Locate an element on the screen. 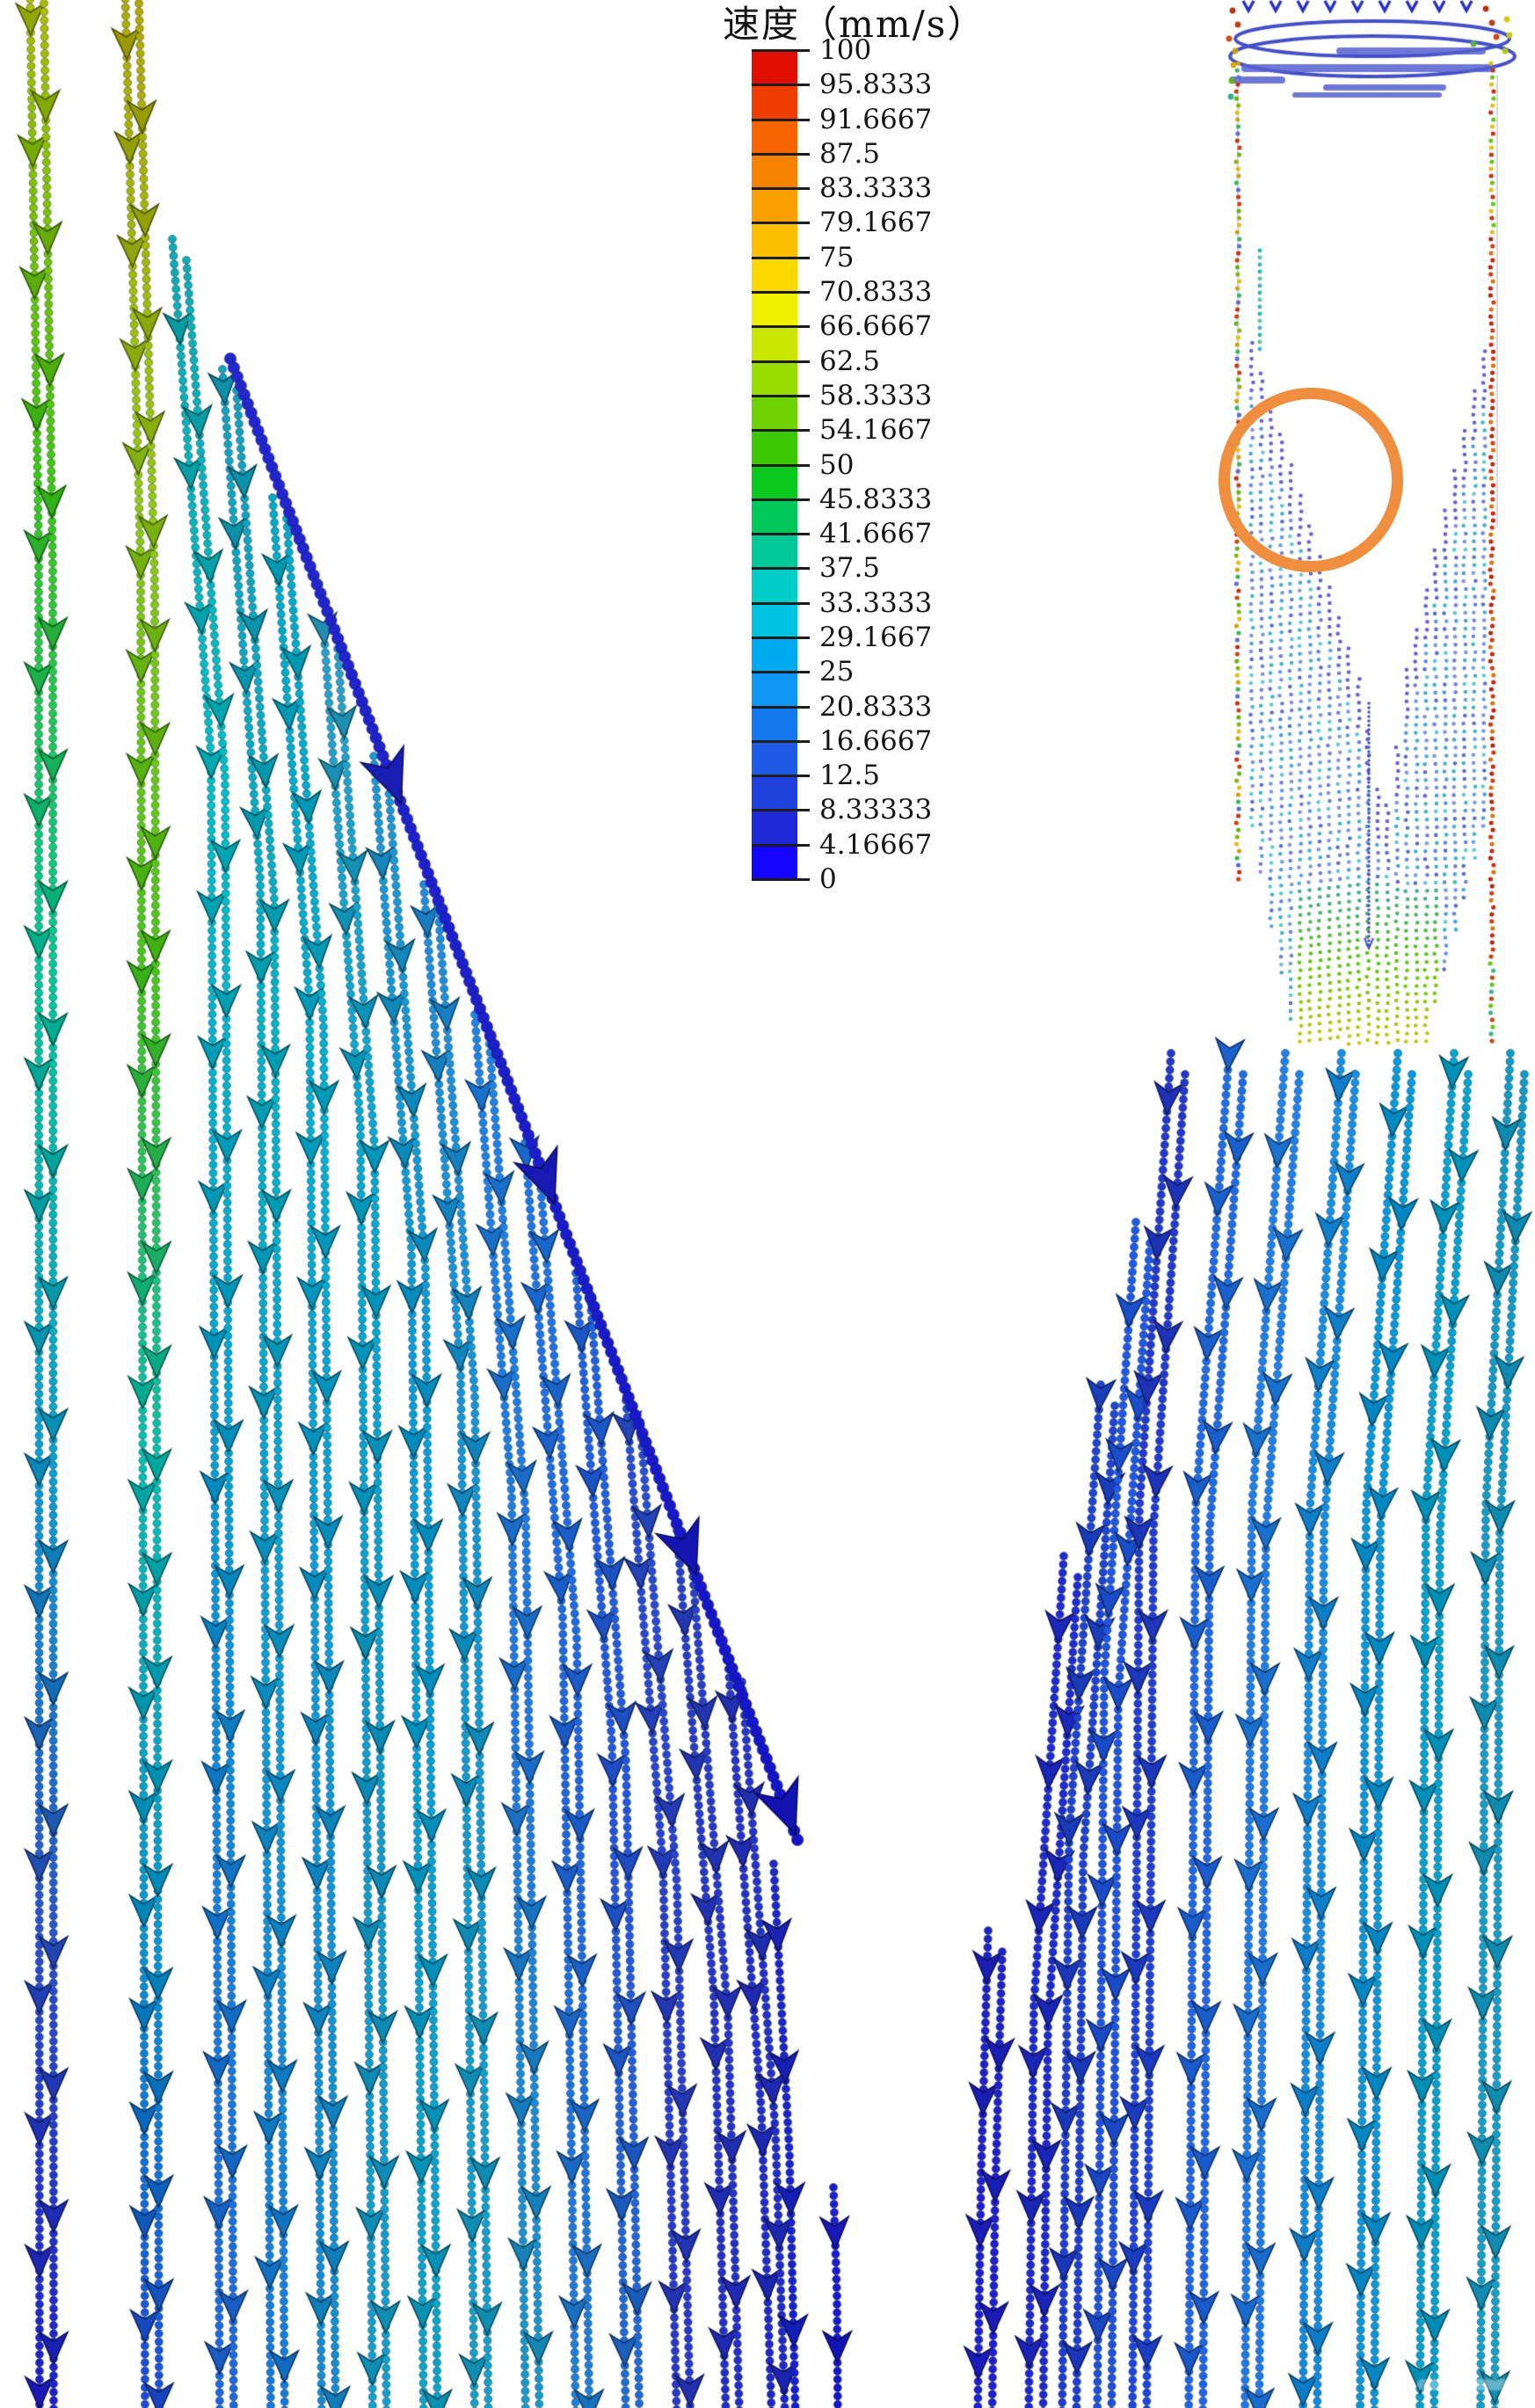 The height and width of the screenshot is (2408, 1535). watermark: 光 is located at coordinates (1451, 2358).